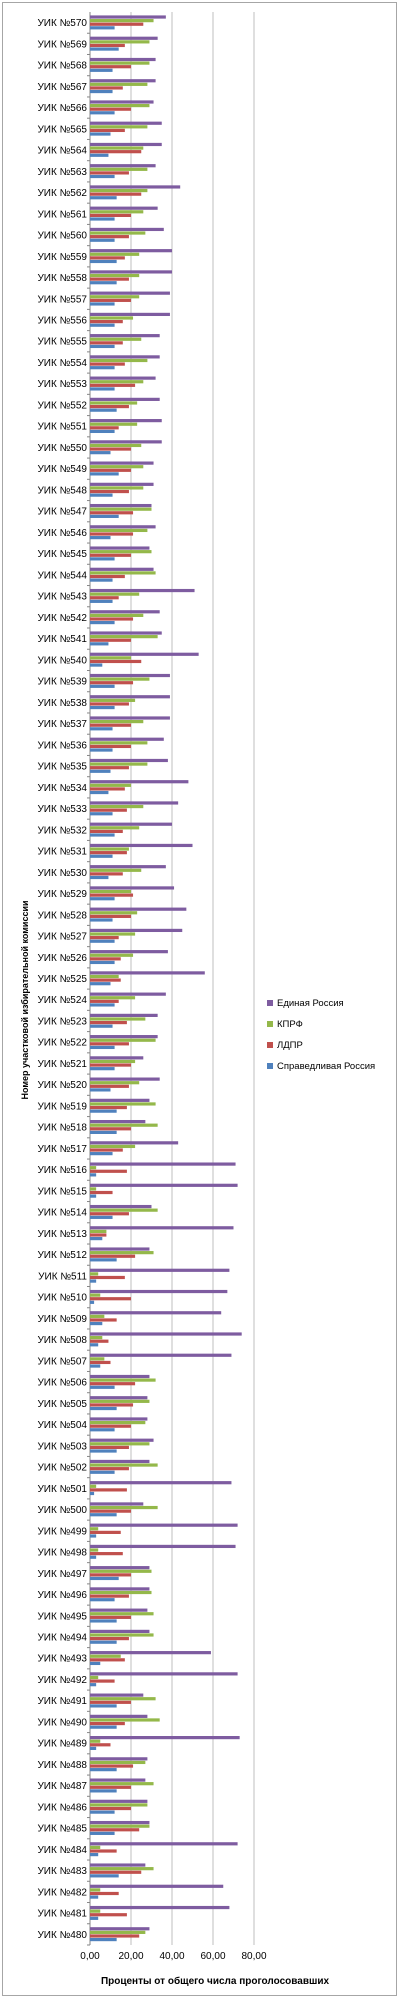  Describe the element at coordinates (62, 1170) in the screenshot. I see `category-label: УИК №516` at that location.